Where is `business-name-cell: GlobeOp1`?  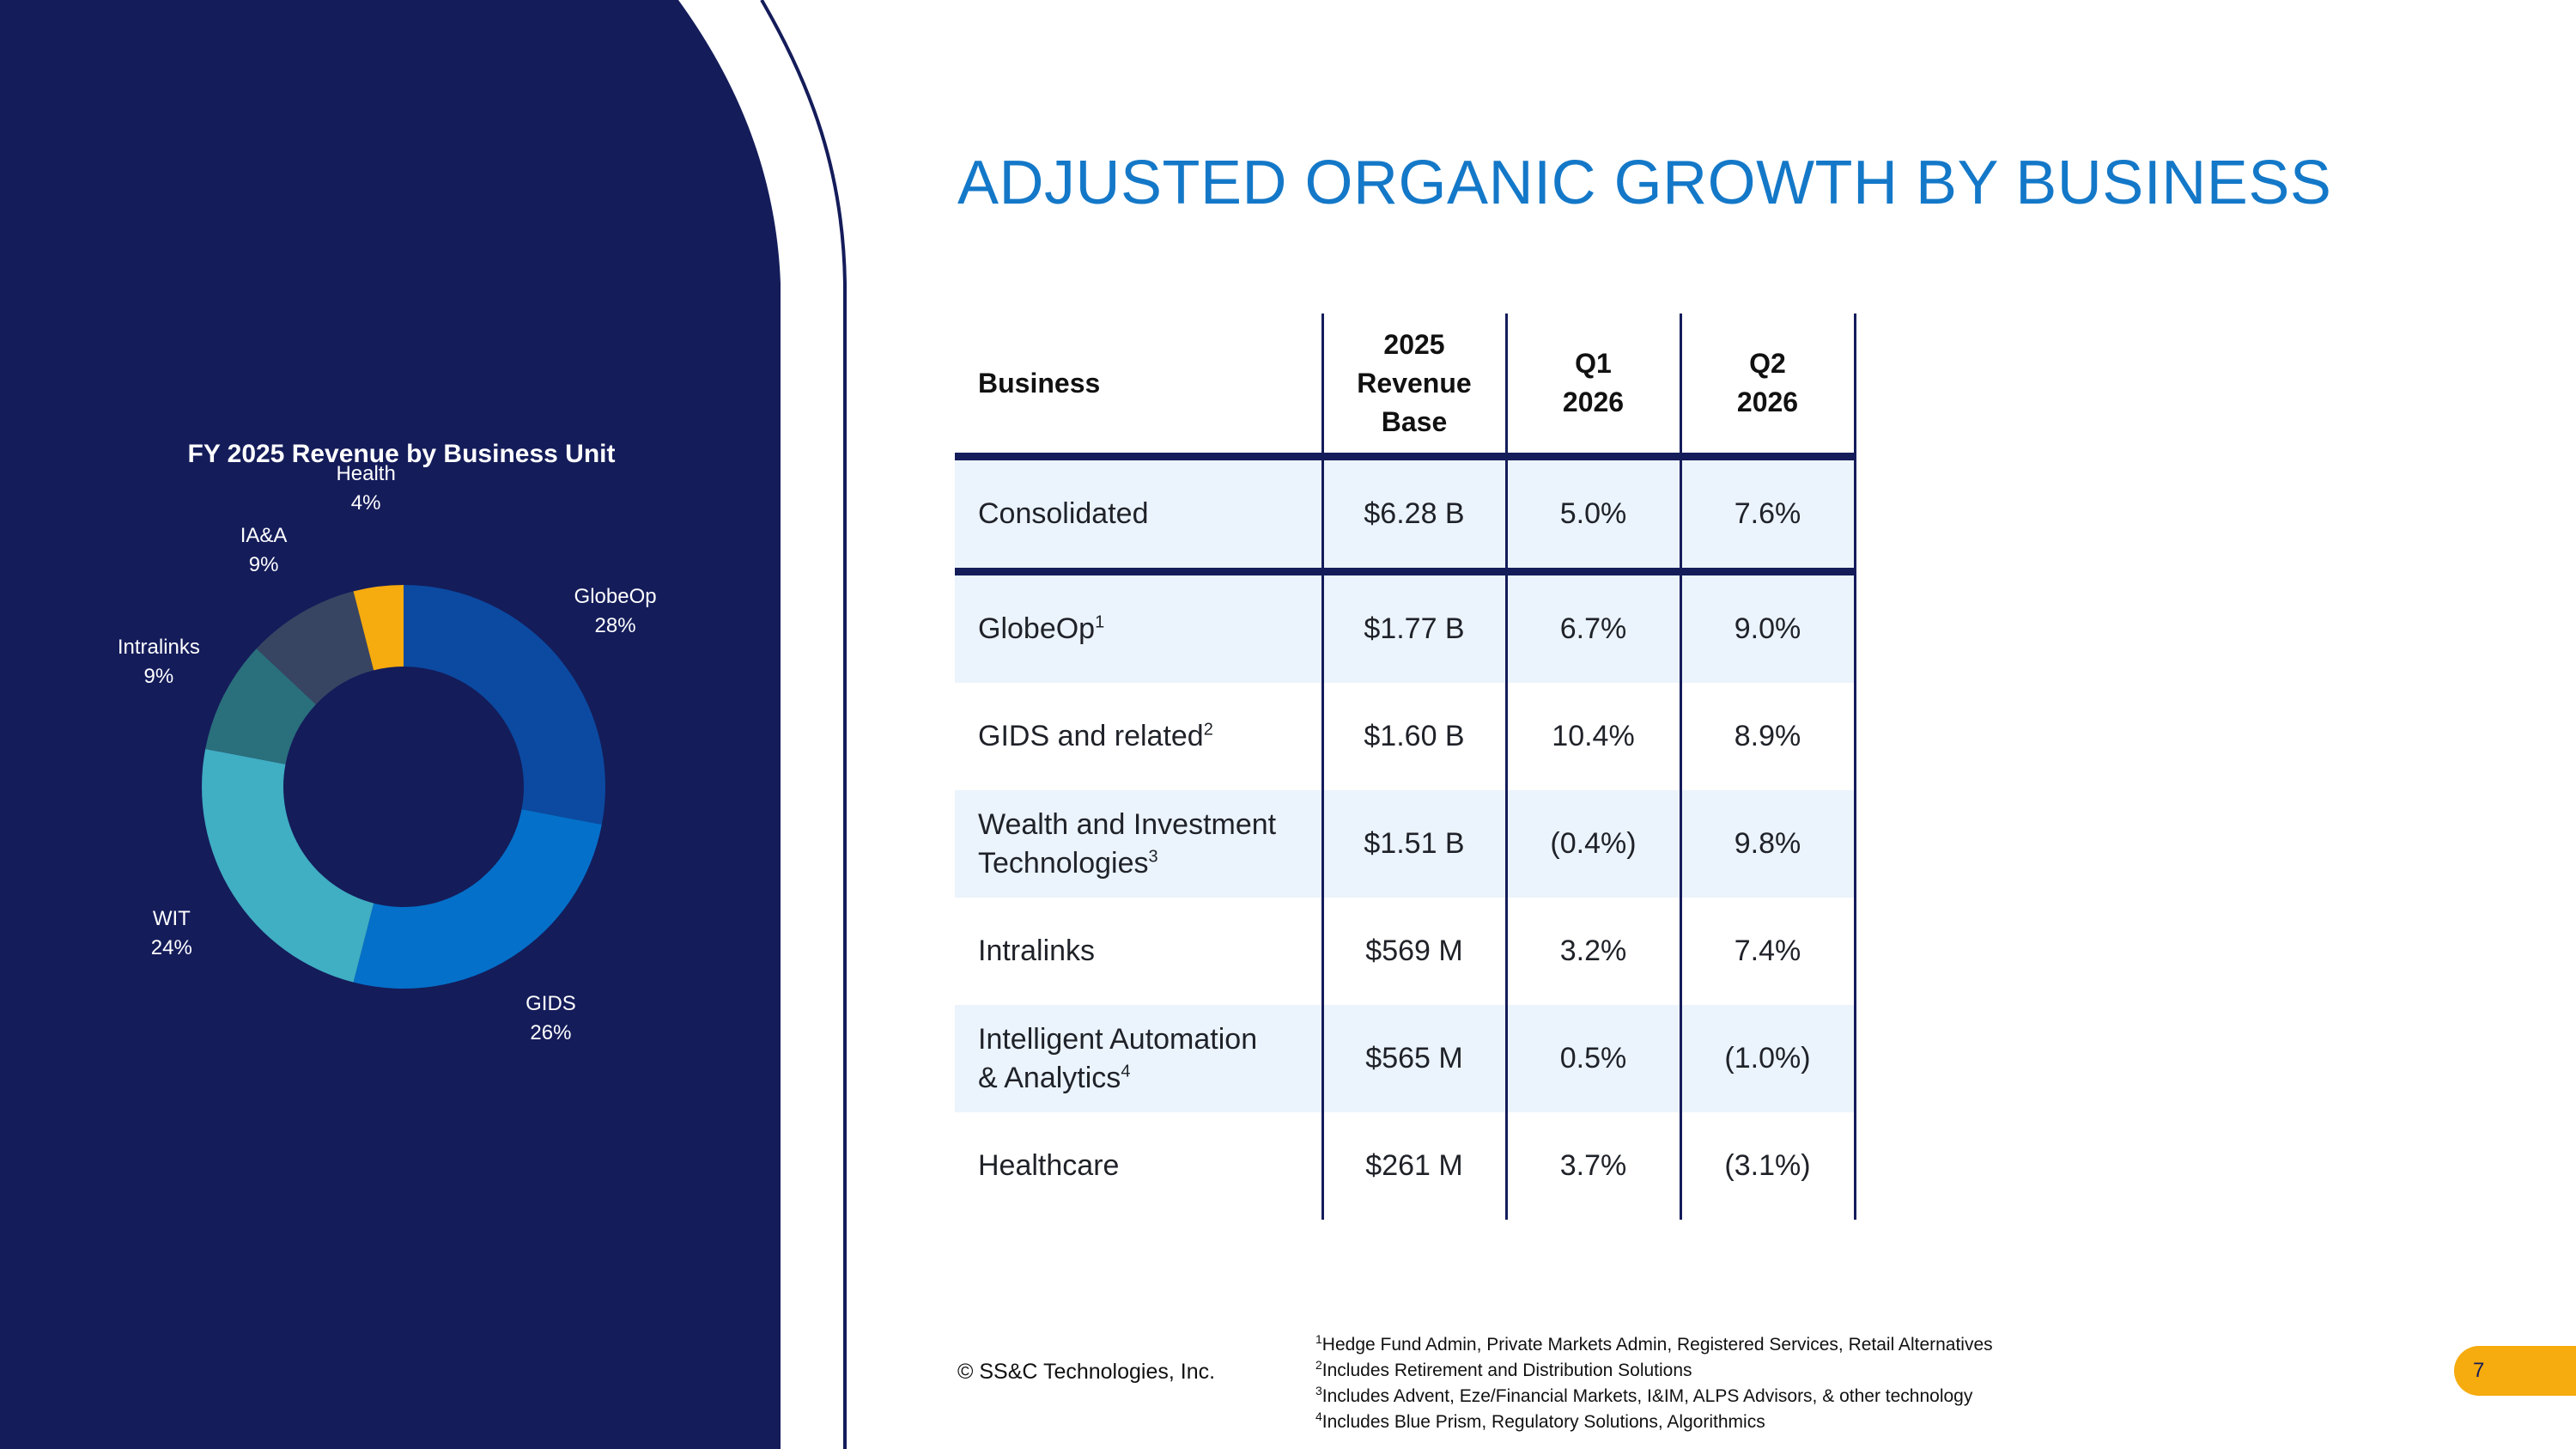 business-name-cell: GlobeOp1 is located at coordinates (1138, 627).